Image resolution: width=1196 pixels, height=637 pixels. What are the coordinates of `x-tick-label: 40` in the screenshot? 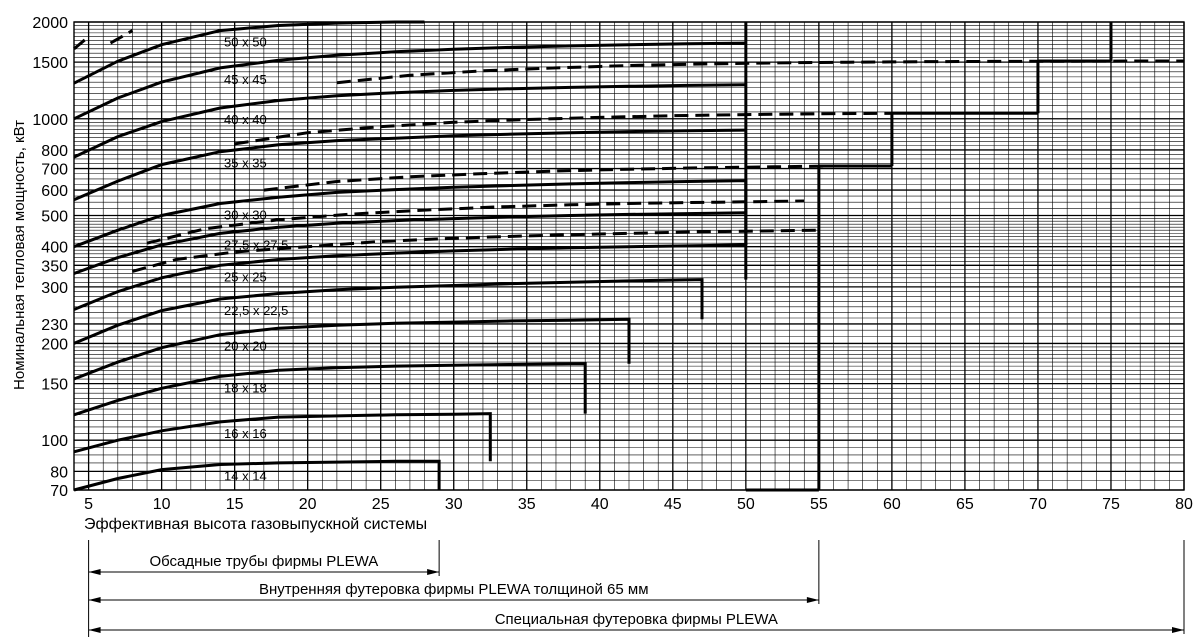 It's located at (600, 504).